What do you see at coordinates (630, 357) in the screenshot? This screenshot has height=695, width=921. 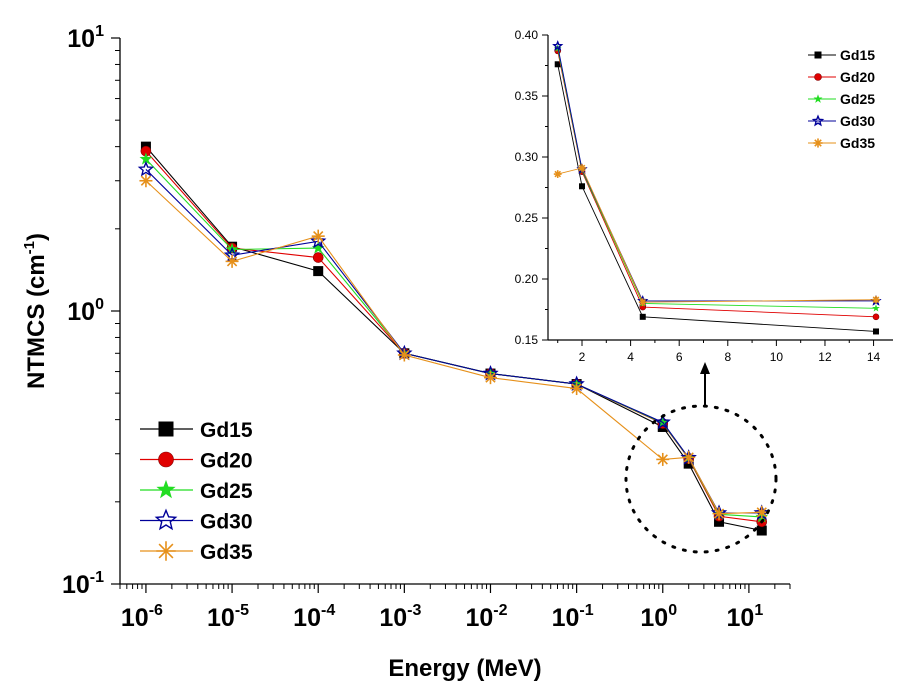 I see `inset-x-tick-label: 4` at bounding box center [630, 357].